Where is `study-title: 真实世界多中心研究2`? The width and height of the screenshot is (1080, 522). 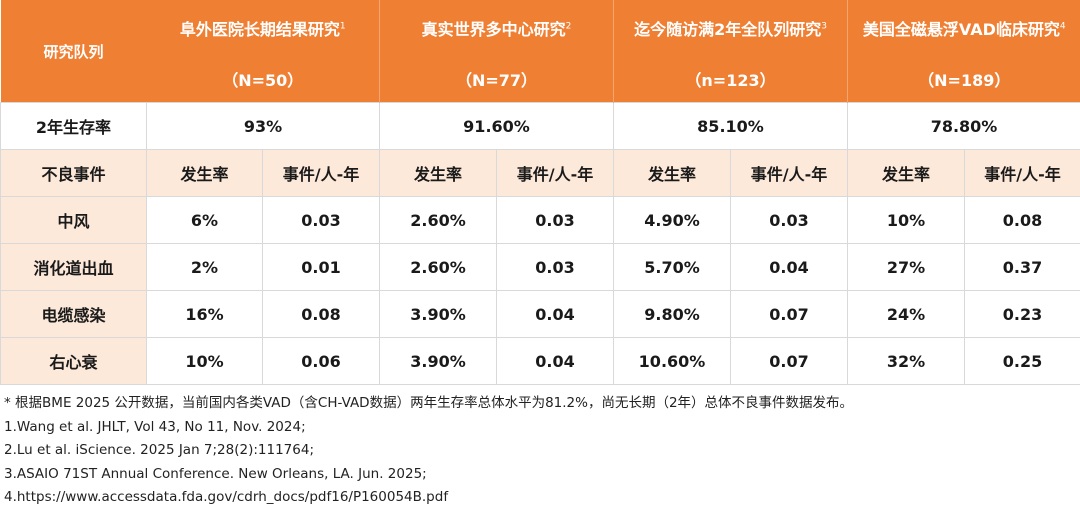 study-title: 真实世界多中心研究2 is located at coordinates (496, 28).